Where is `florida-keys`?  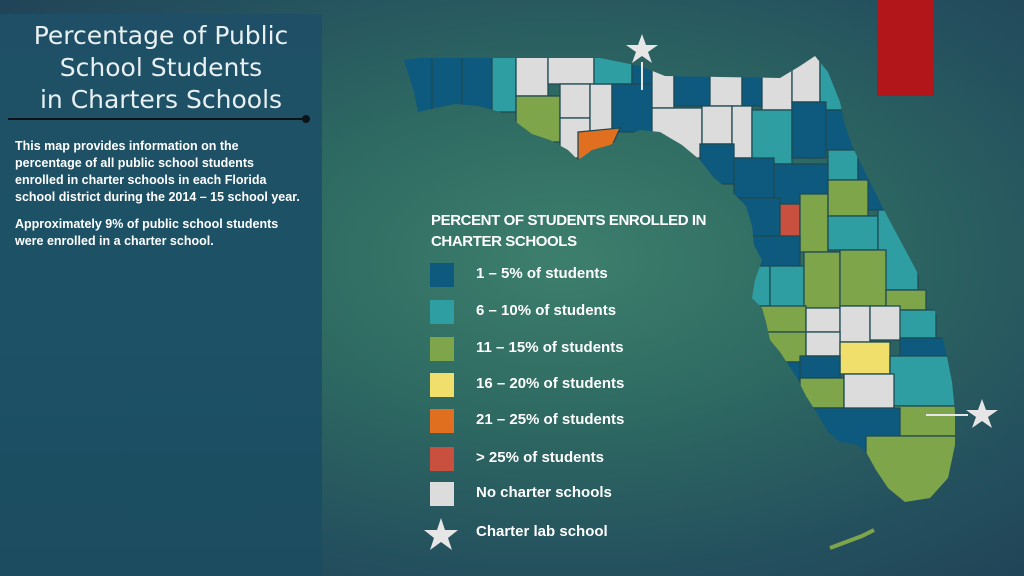 florida-keys is located at coordinates (852, 539).